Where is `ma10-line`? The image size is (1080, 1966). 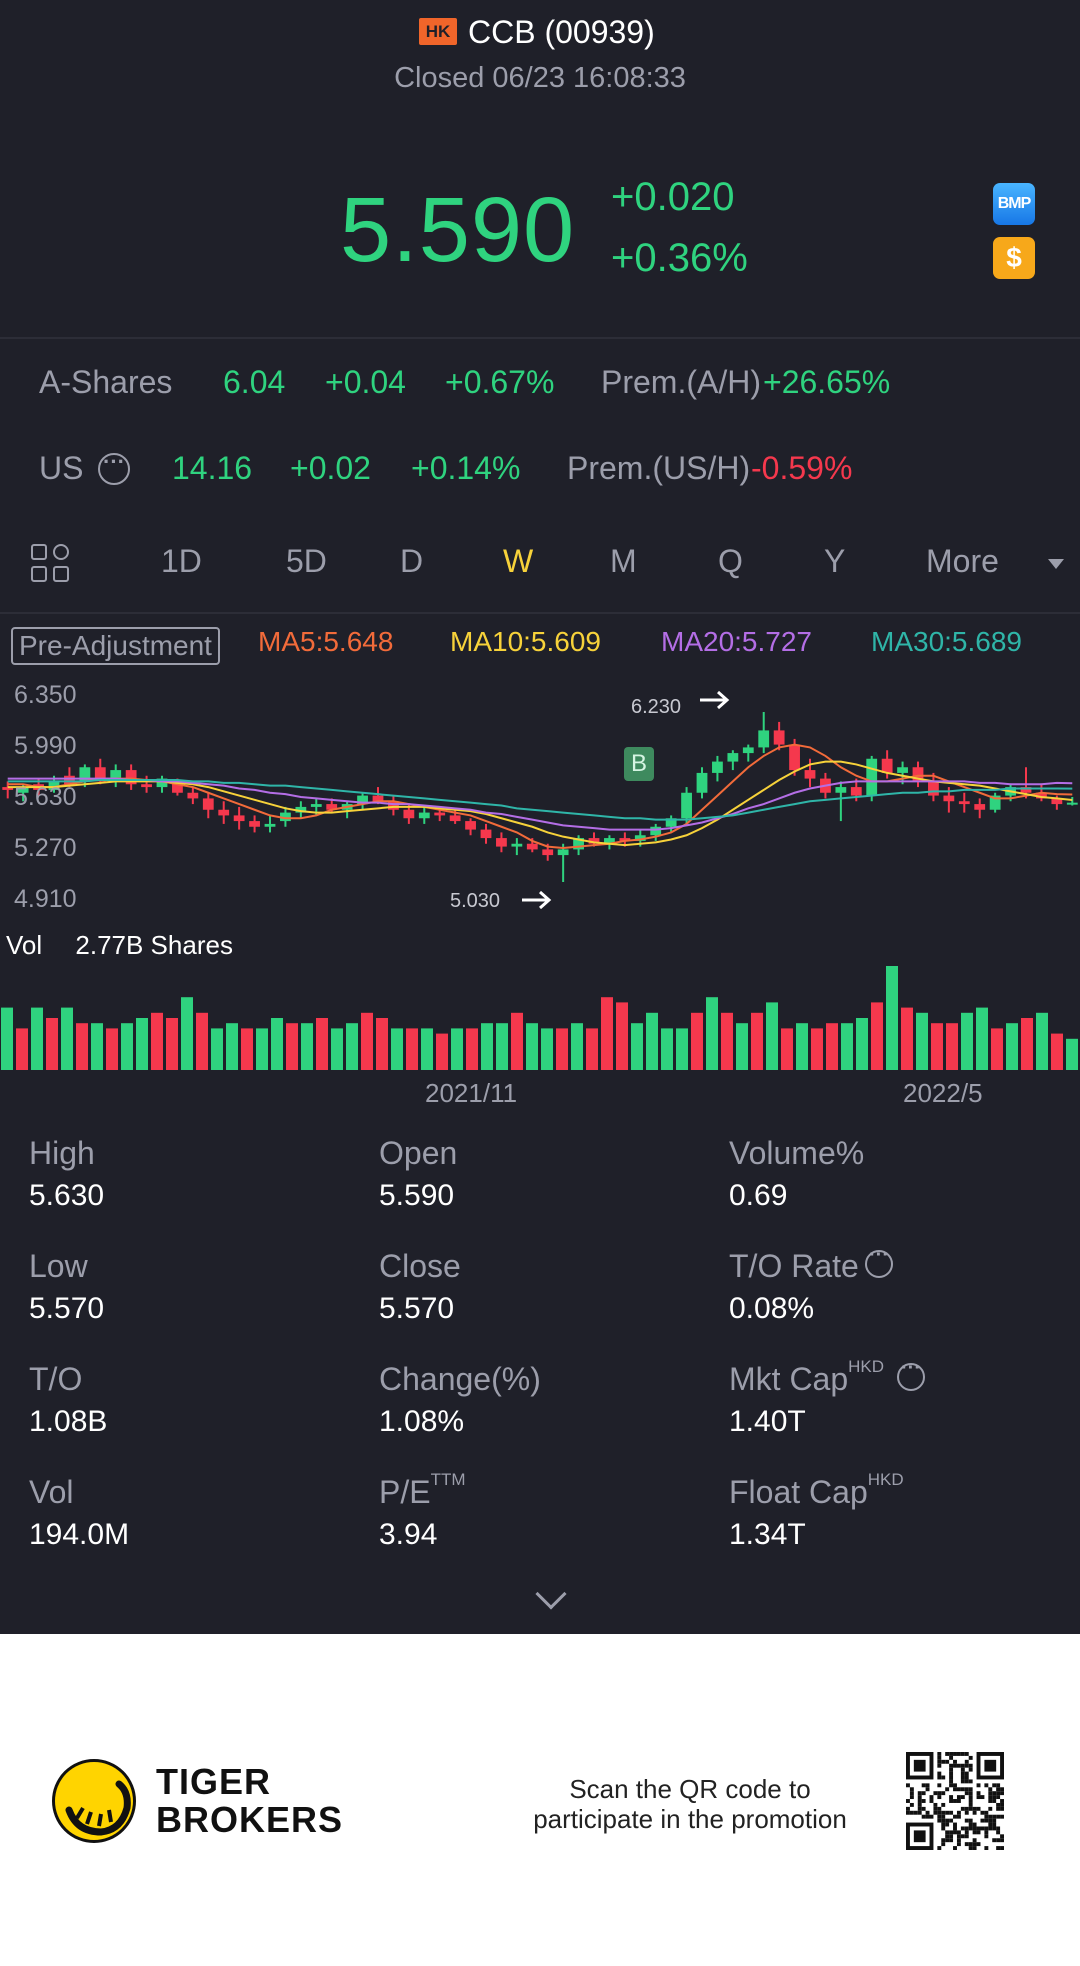 ma10-line is located at coordinates (540, 803).